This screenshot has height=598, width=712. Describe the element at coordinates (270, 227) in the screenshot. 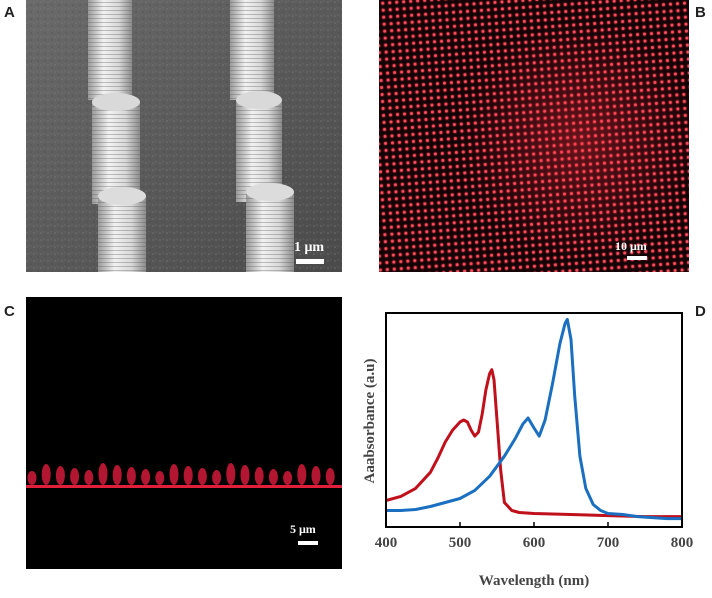

I see `pillar-front-right` at that location.